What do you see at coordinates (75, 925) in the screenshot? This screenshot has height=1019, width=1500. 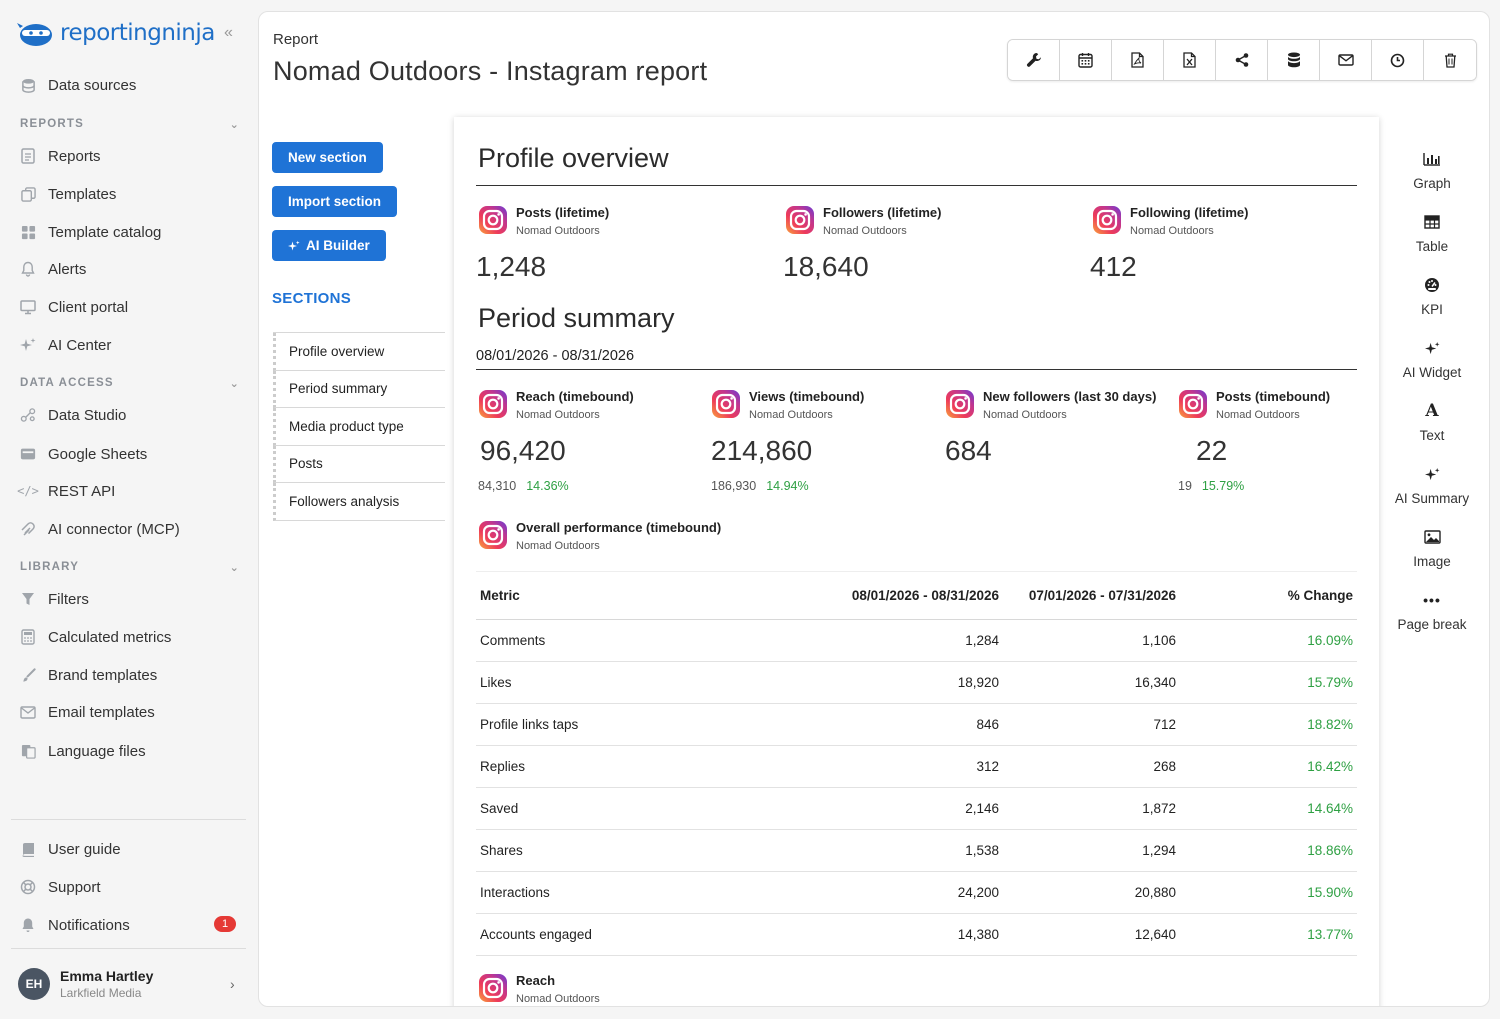 I see `sidebar-item-notifications: Notifications` at bounding box center [75, 925].